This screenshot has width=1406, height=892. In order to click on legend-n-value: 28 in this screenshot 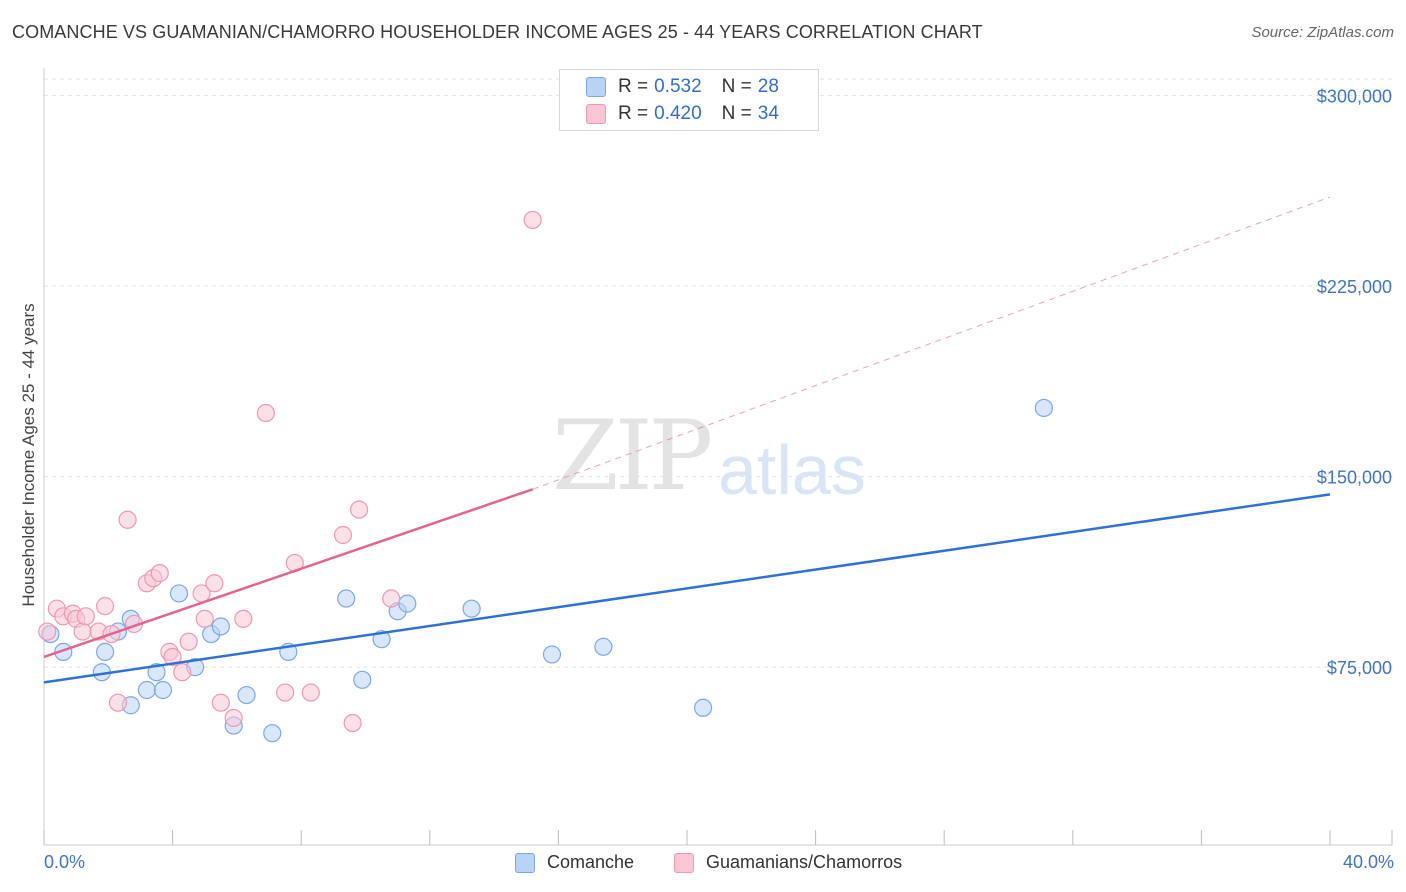, I will do `click(768, 86)`.